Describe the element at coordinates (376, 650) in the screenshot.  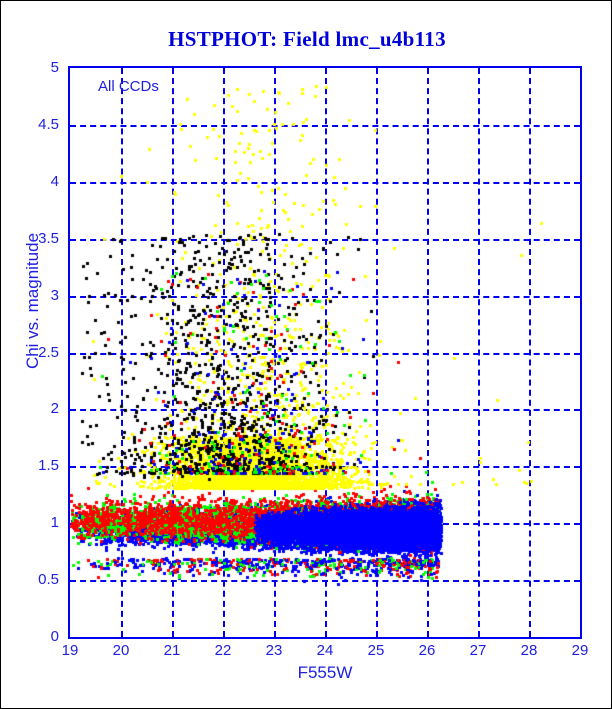
I see `x-axis-tick-label: 25` at that location.